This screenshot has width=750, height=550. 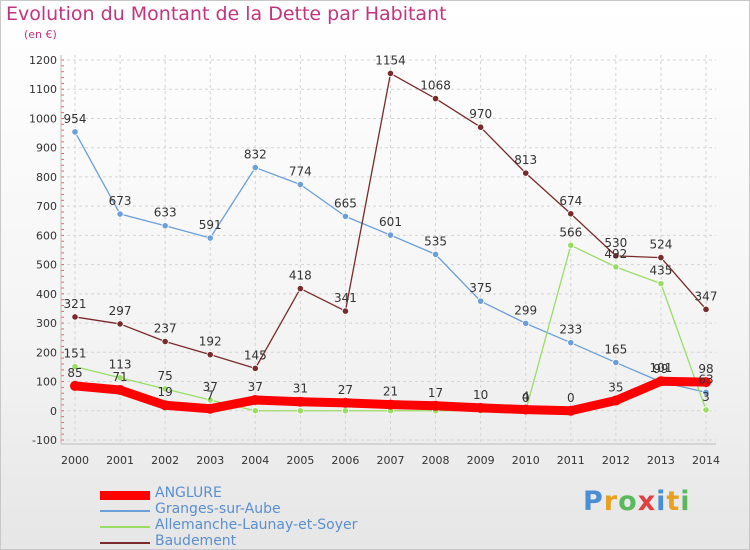 What do you see at coordinates (345, 460) in the screenshot?
I see `x-tick-label: 2006` at bounding box center [345, 460].